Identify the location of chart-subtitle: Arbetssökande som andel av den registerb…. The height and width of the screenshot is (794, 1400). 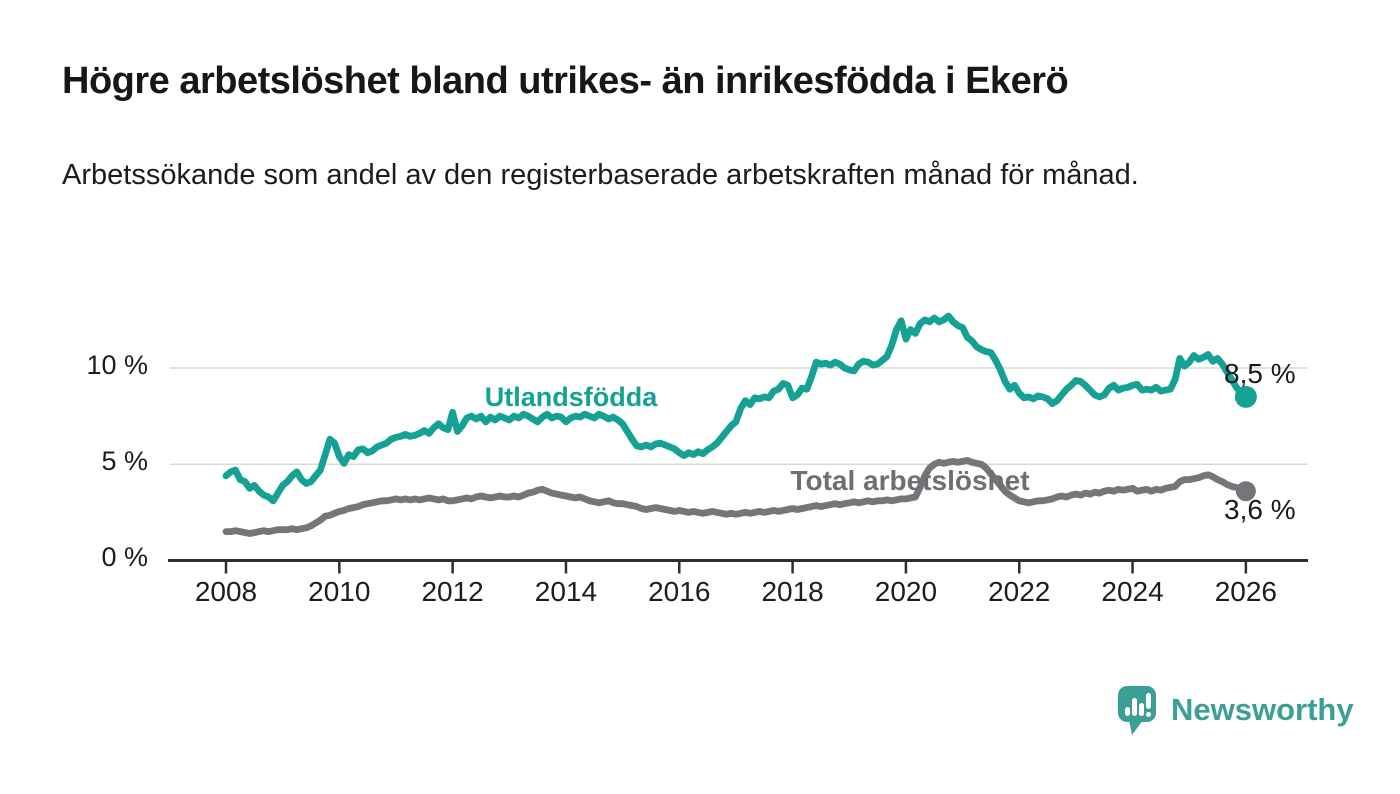
(600, 175).